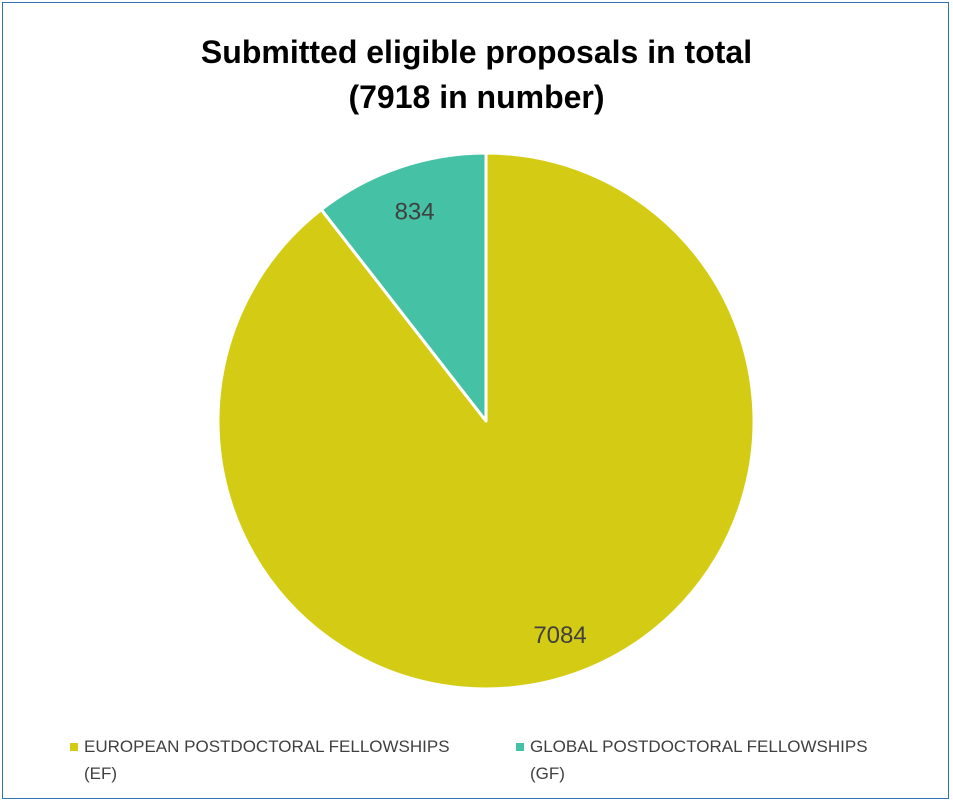  Describe the element at coordinates (74, 747) in the screenshot. I see `legend-swatch-ef` at that location.